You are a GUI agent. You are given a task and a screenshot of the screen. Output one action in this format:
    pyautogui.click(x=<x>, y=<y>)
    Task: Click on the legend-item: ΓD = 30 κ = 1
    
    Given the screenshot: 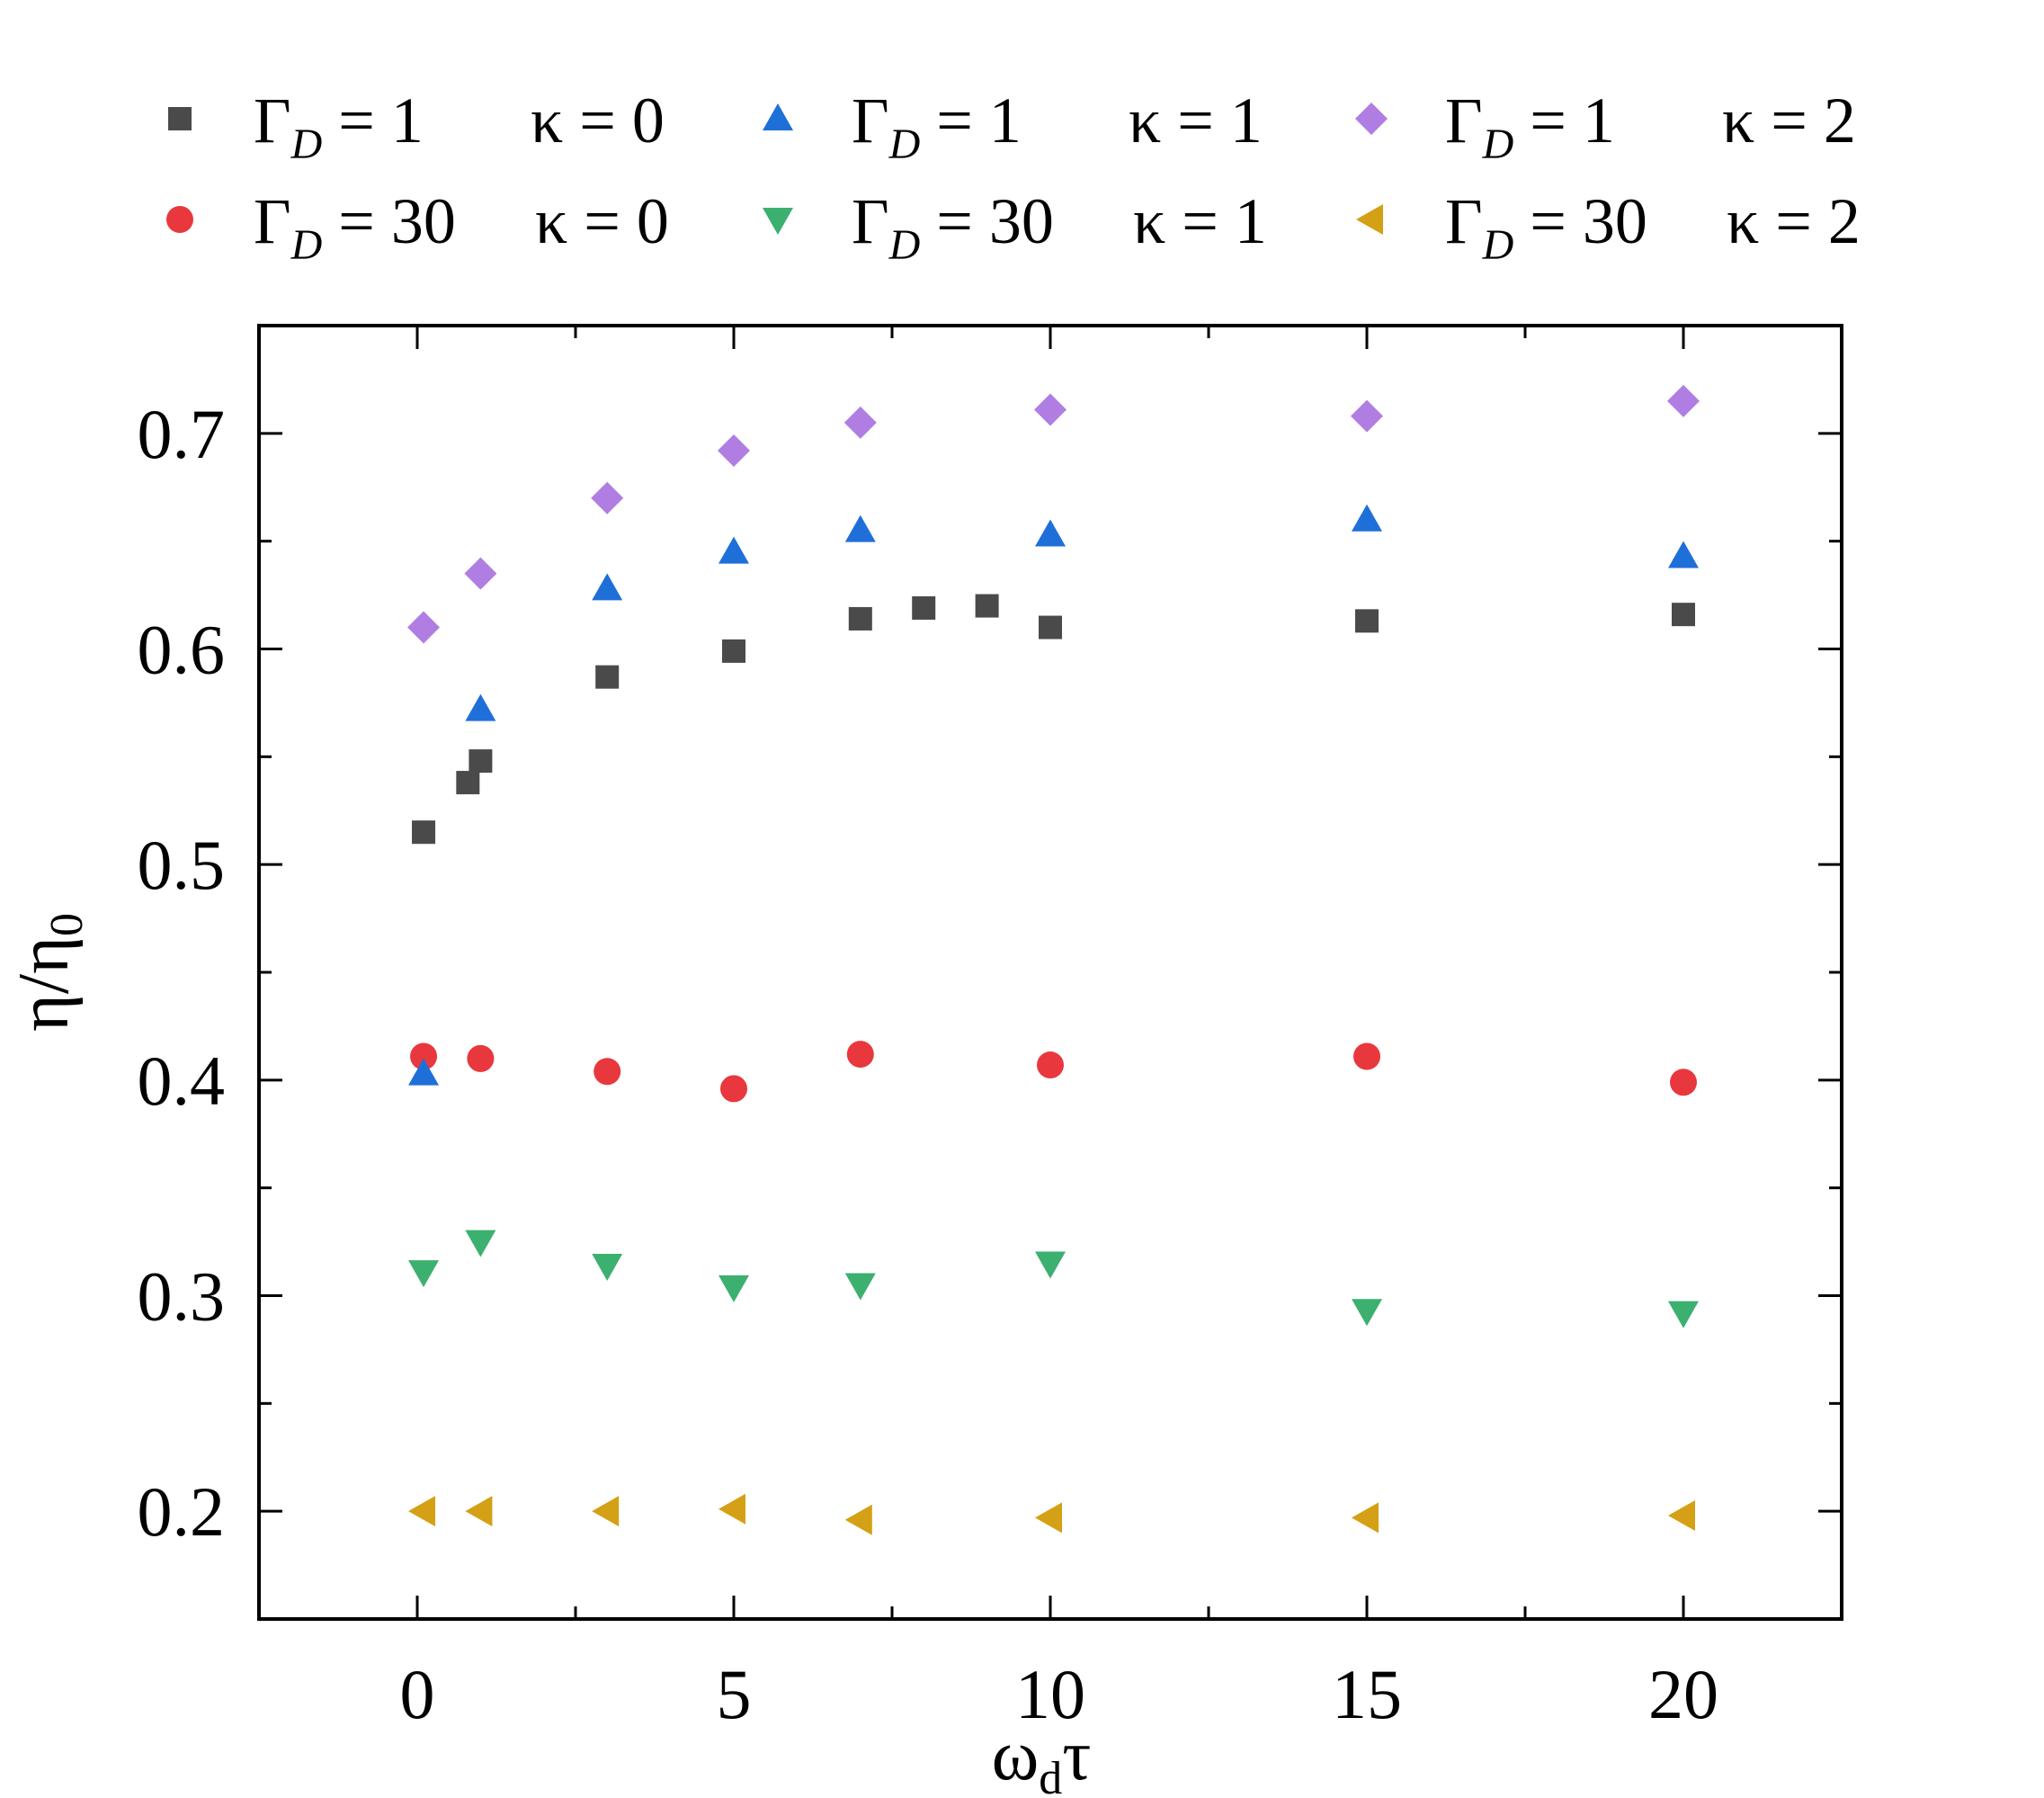 What is the action you would take?
    pyautogui.click(x=1015, y=227)
    